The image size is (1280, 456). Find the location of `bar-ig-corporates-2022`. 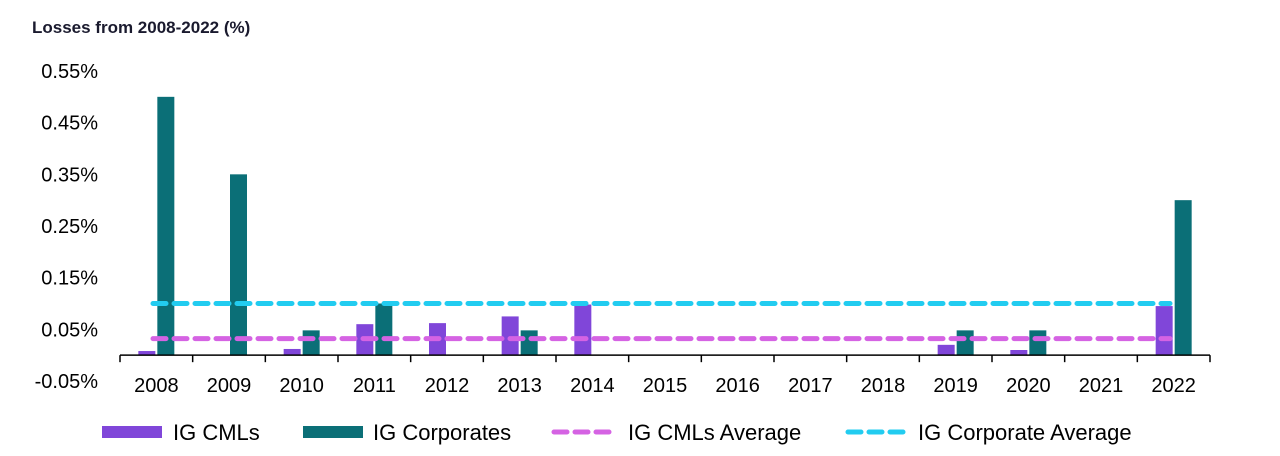

bar-ig-corporates-2022 is located at coordinates (1183, 278).